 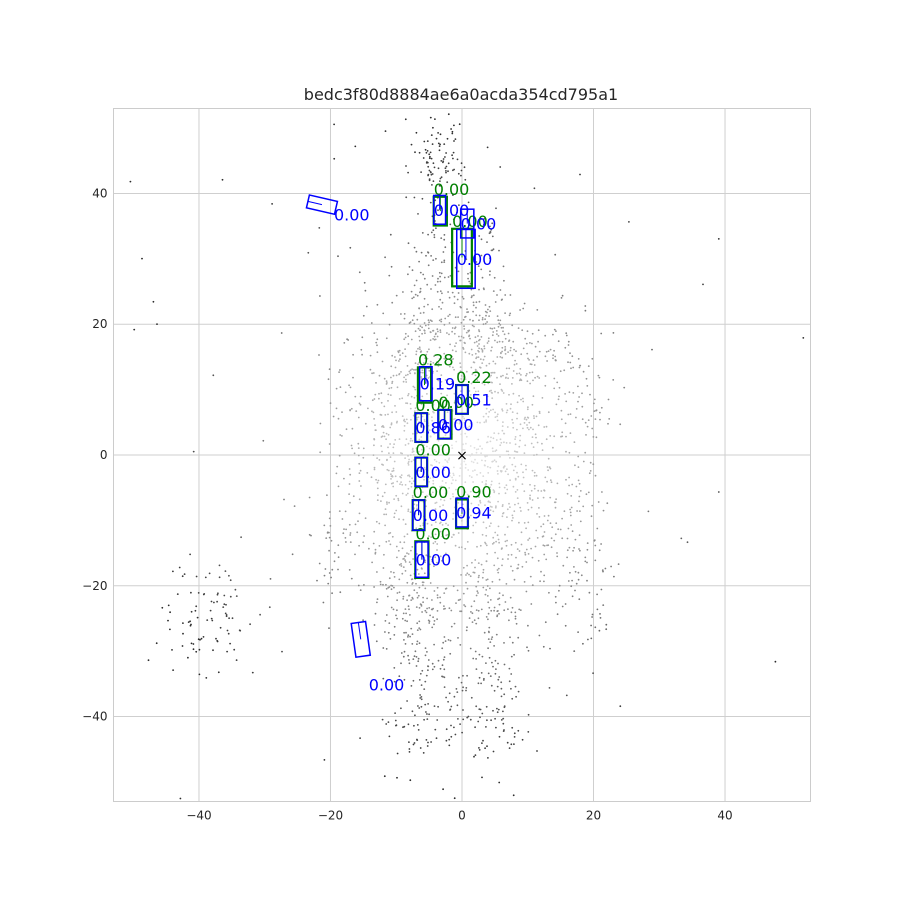 What do you see at coordinates (433, 450) in the screenshot?
I see `gt-score-label: 0.00` at bounding box center [433, 450].